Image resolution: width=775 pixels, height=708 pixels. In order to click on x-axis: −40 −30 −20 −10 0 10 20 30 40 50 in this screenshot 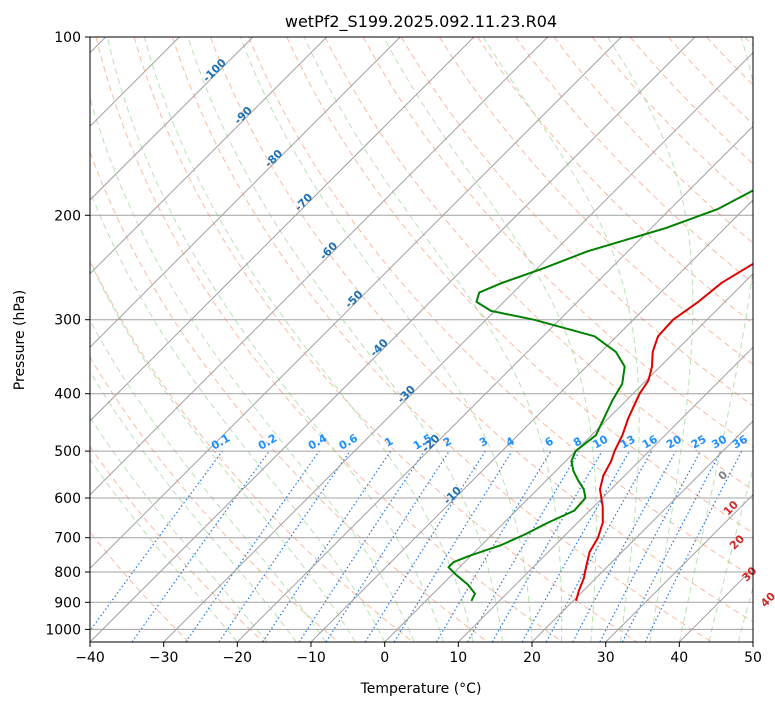, I will do `click(418, 654)`.